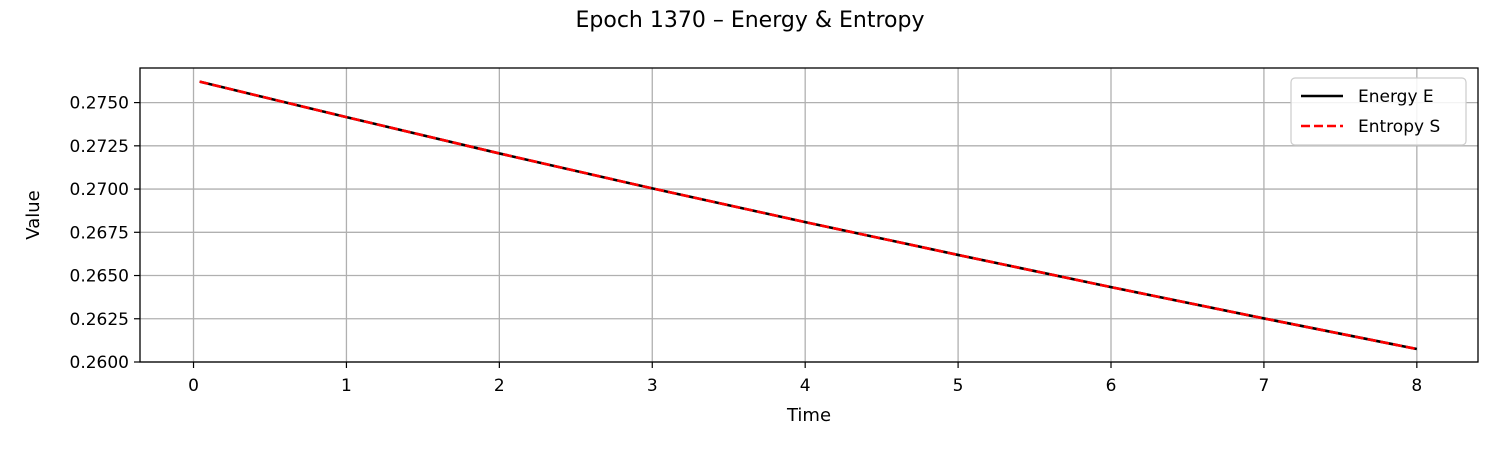 The width and height of the screenshot is (1500, 450). I want to click on legend-label: Entropy S, so click(1399, 127).